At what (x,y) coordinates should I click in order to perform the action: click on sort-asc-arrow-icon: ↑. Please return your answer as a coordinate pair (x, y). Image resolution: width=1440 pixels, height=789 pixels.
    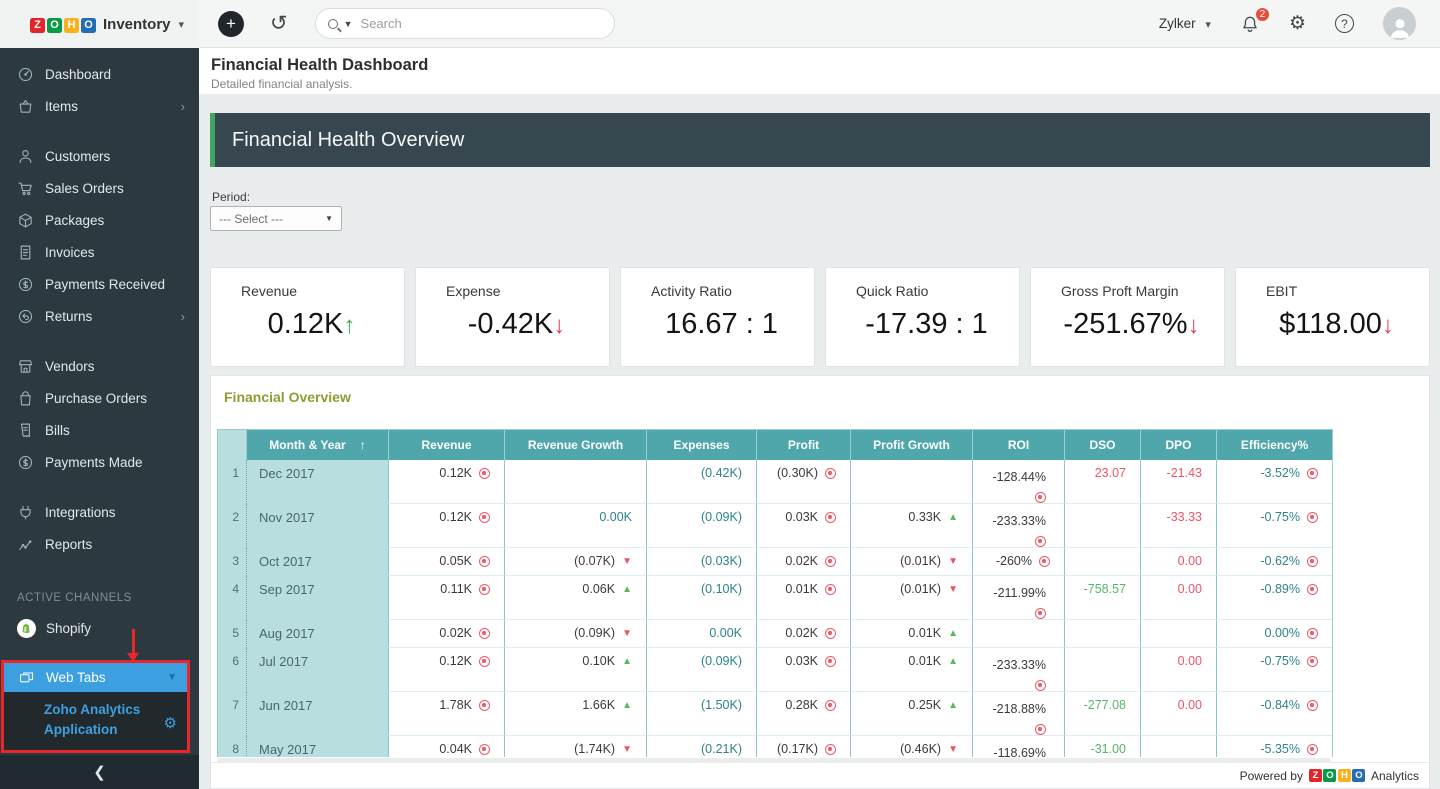
    Looking at the image, I should click on (362, 445).